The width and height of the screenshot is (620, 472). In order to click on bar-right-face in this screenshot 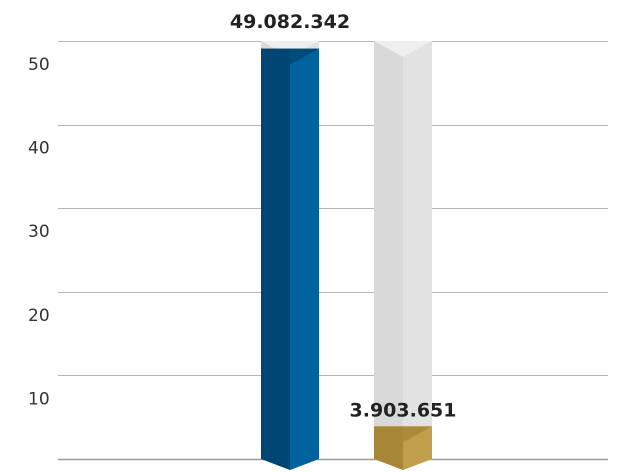, I will do `click(304, 259)`.